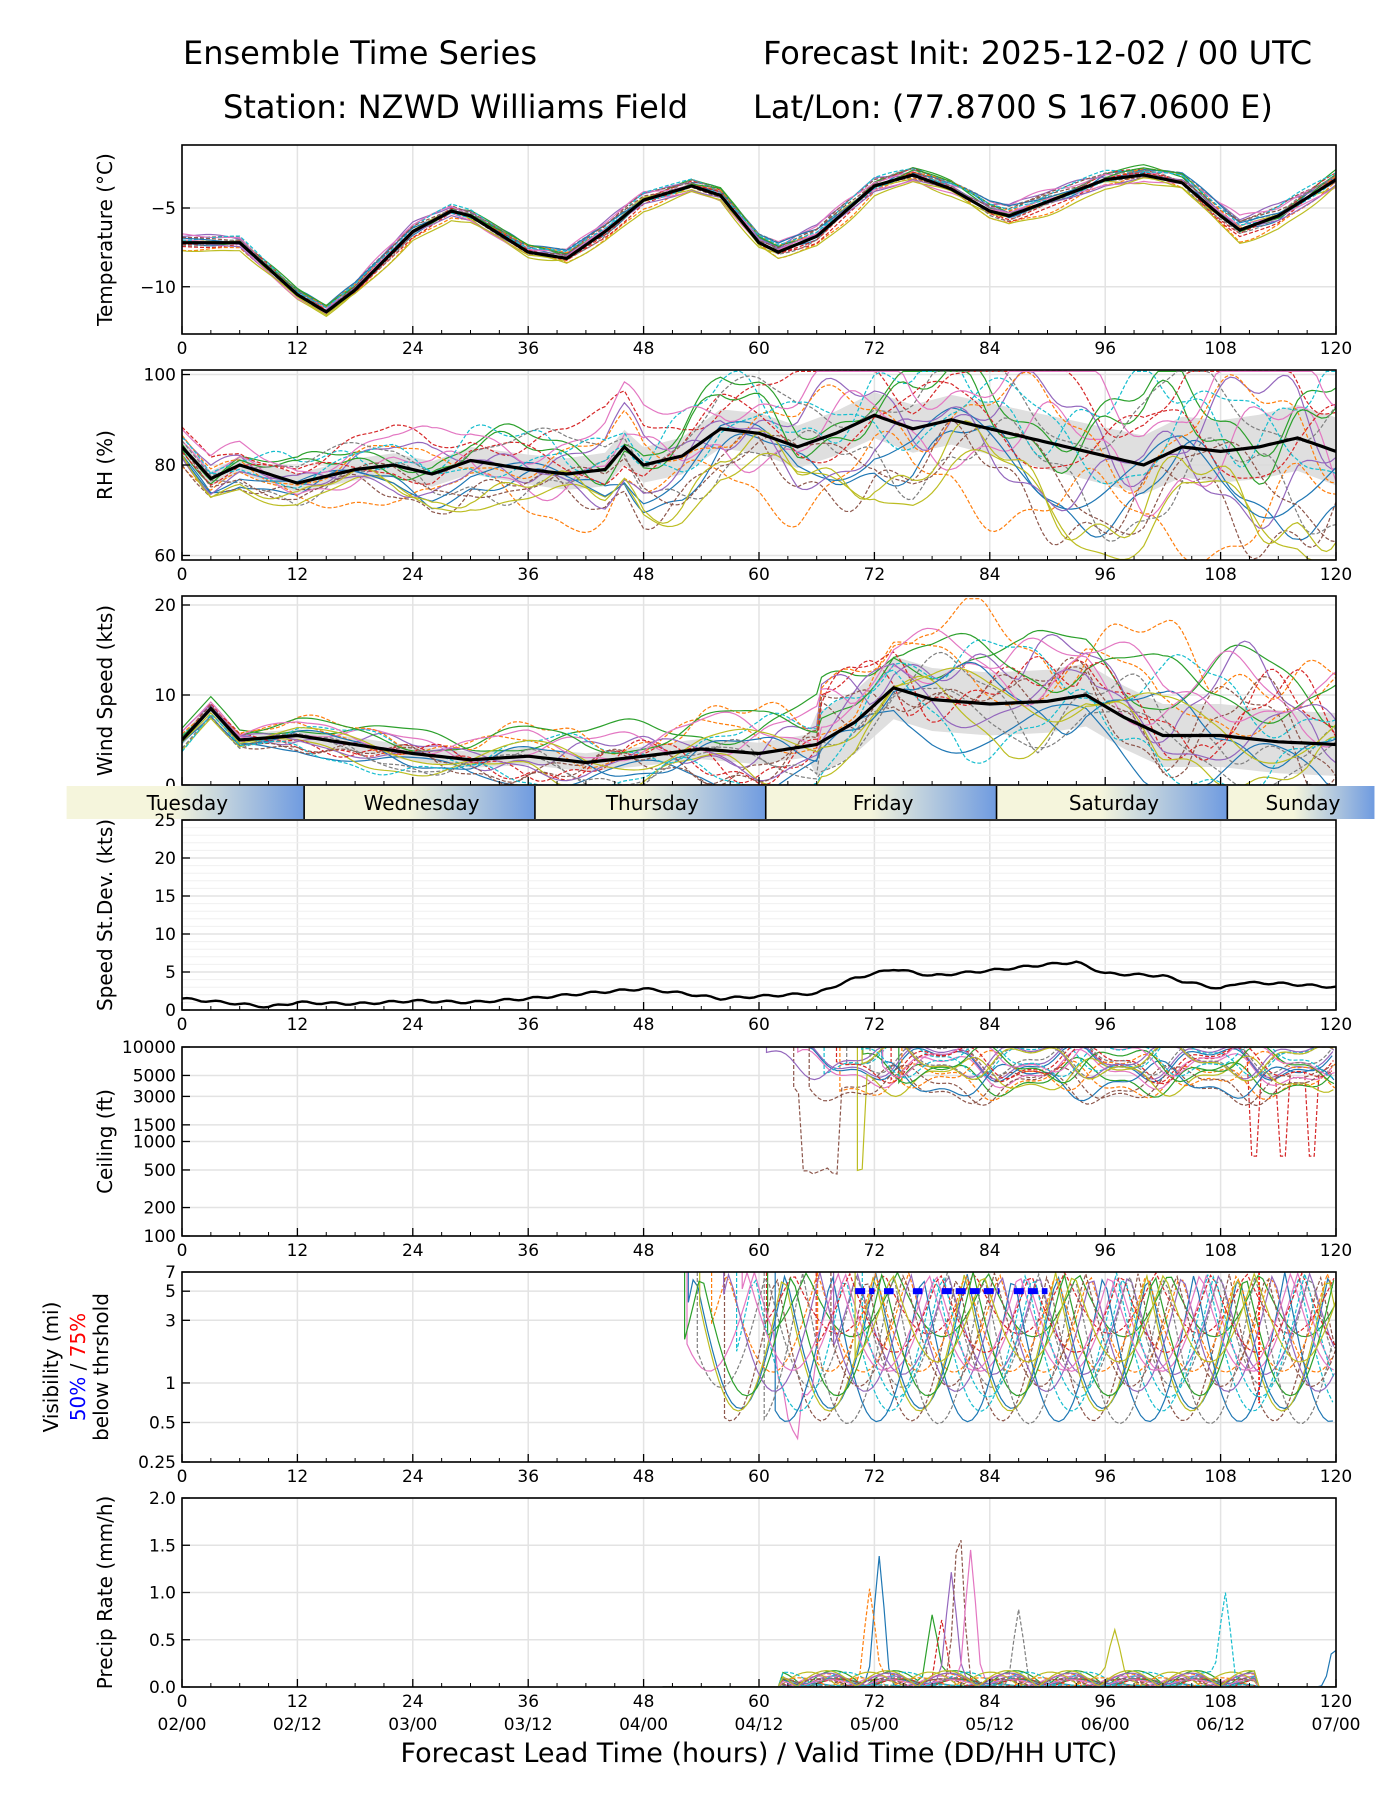  I want to click on valid-time-label: 06/12, so click(1220, 1725).